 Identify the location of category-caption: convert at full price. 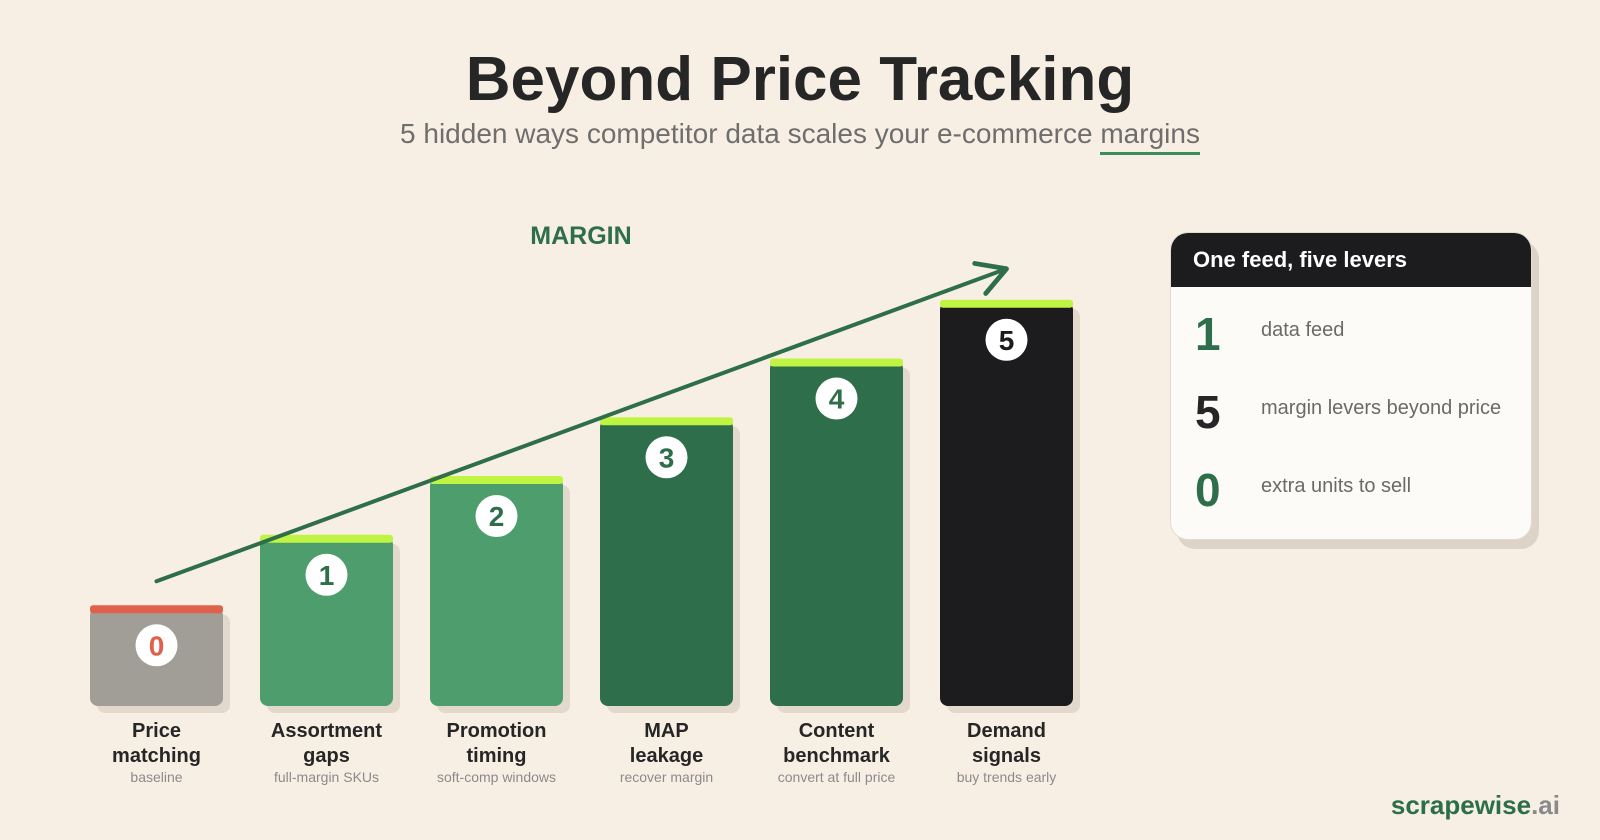
(837, 777).